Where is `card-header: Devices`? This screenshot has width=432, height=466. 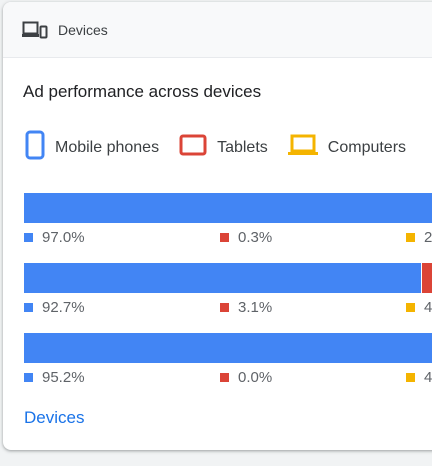
card-header: Devices is located at coordinates (217, 30).